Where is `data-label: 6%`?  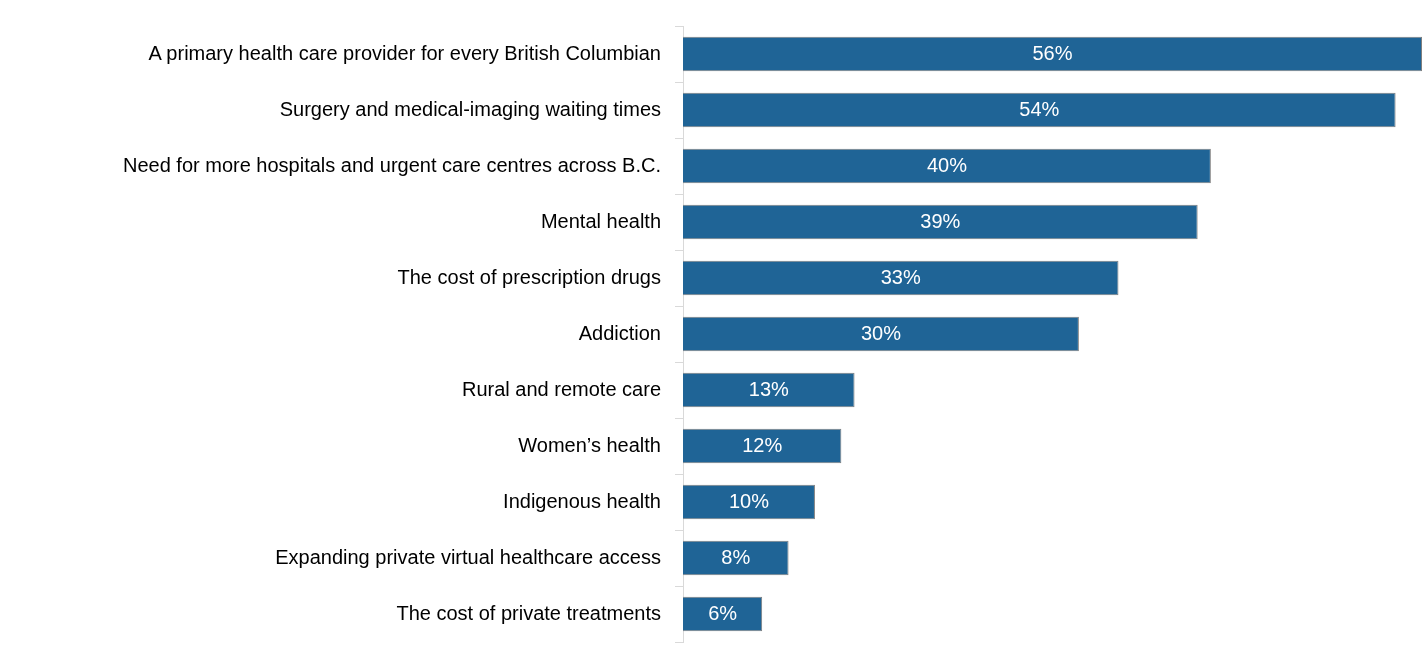 data-label: 6% is located at coordinates (723, 612).